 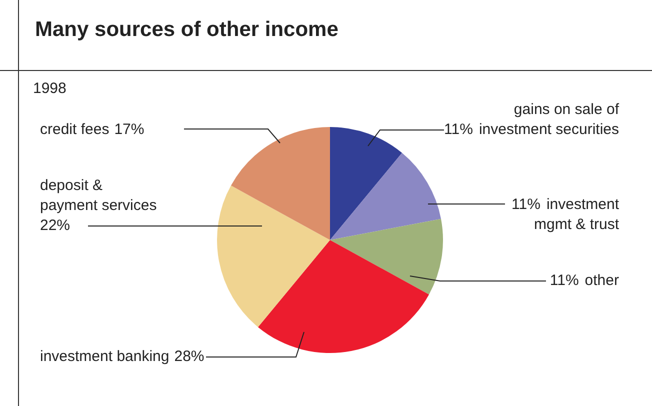 I want to click on slice-label: other, so click(x=601, y=281).